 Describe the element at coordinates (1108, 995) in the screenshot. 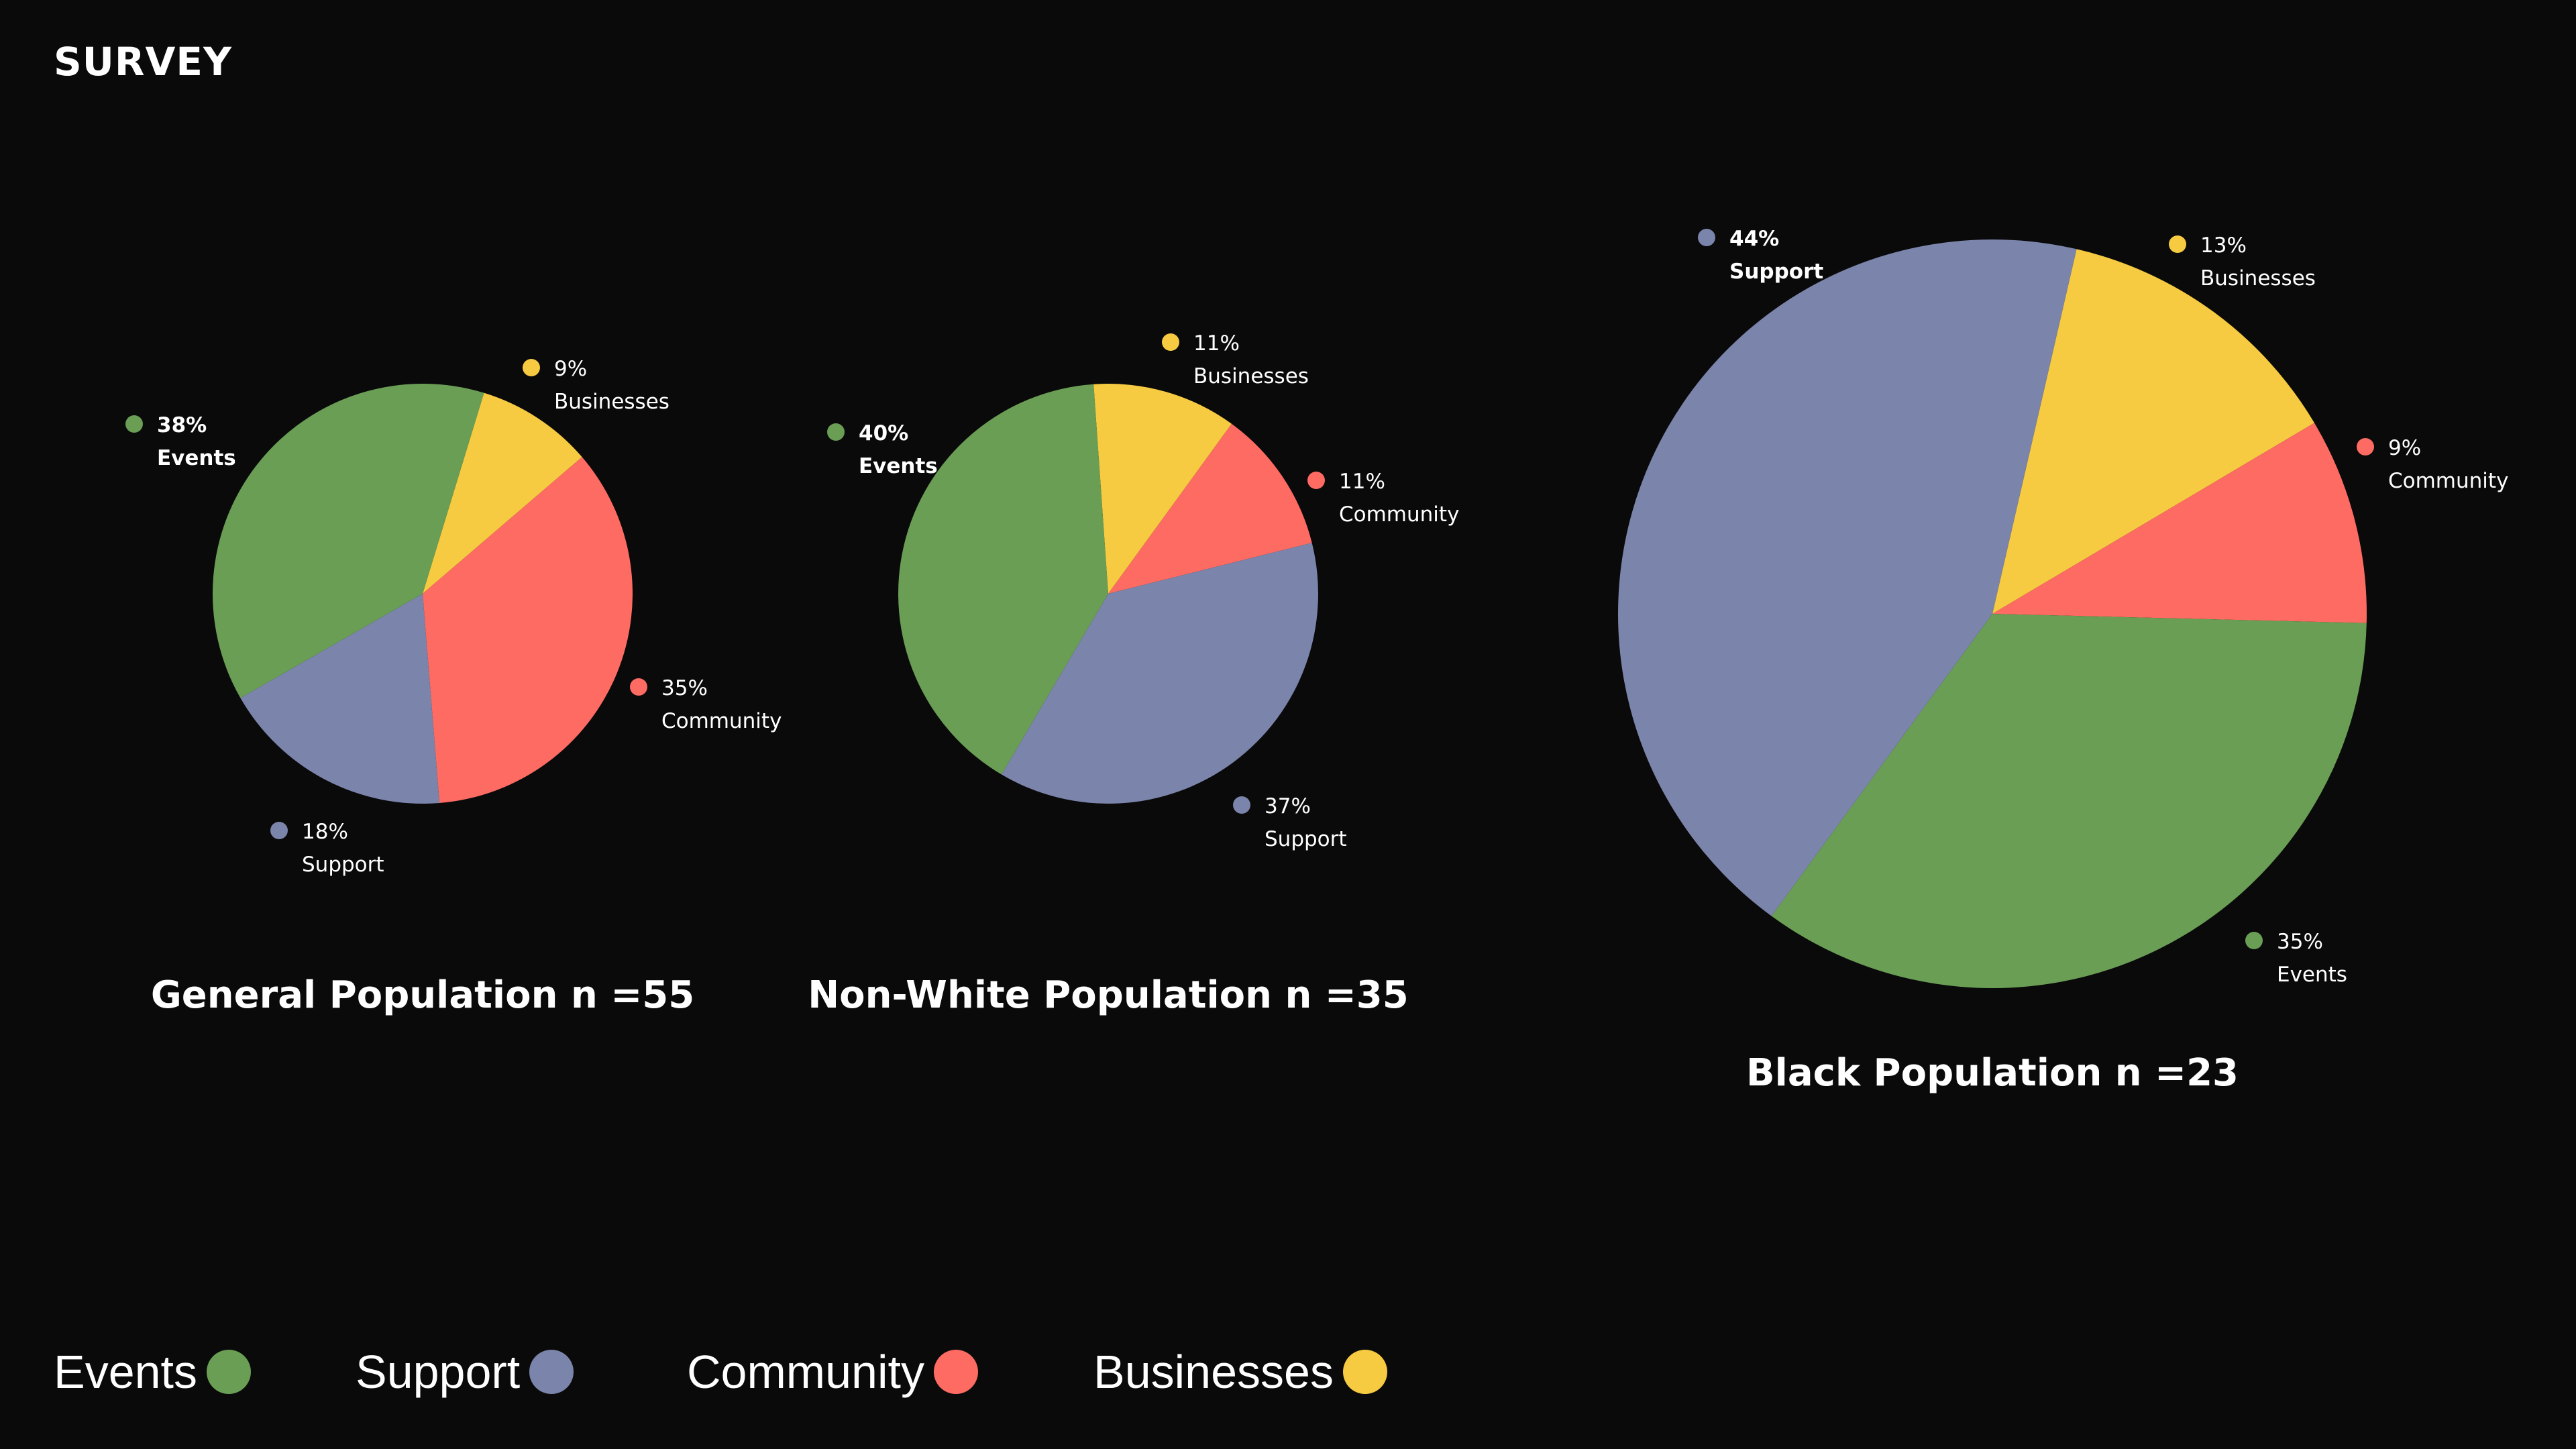

I see `chart-title: Non-White Population n =35` at that location.